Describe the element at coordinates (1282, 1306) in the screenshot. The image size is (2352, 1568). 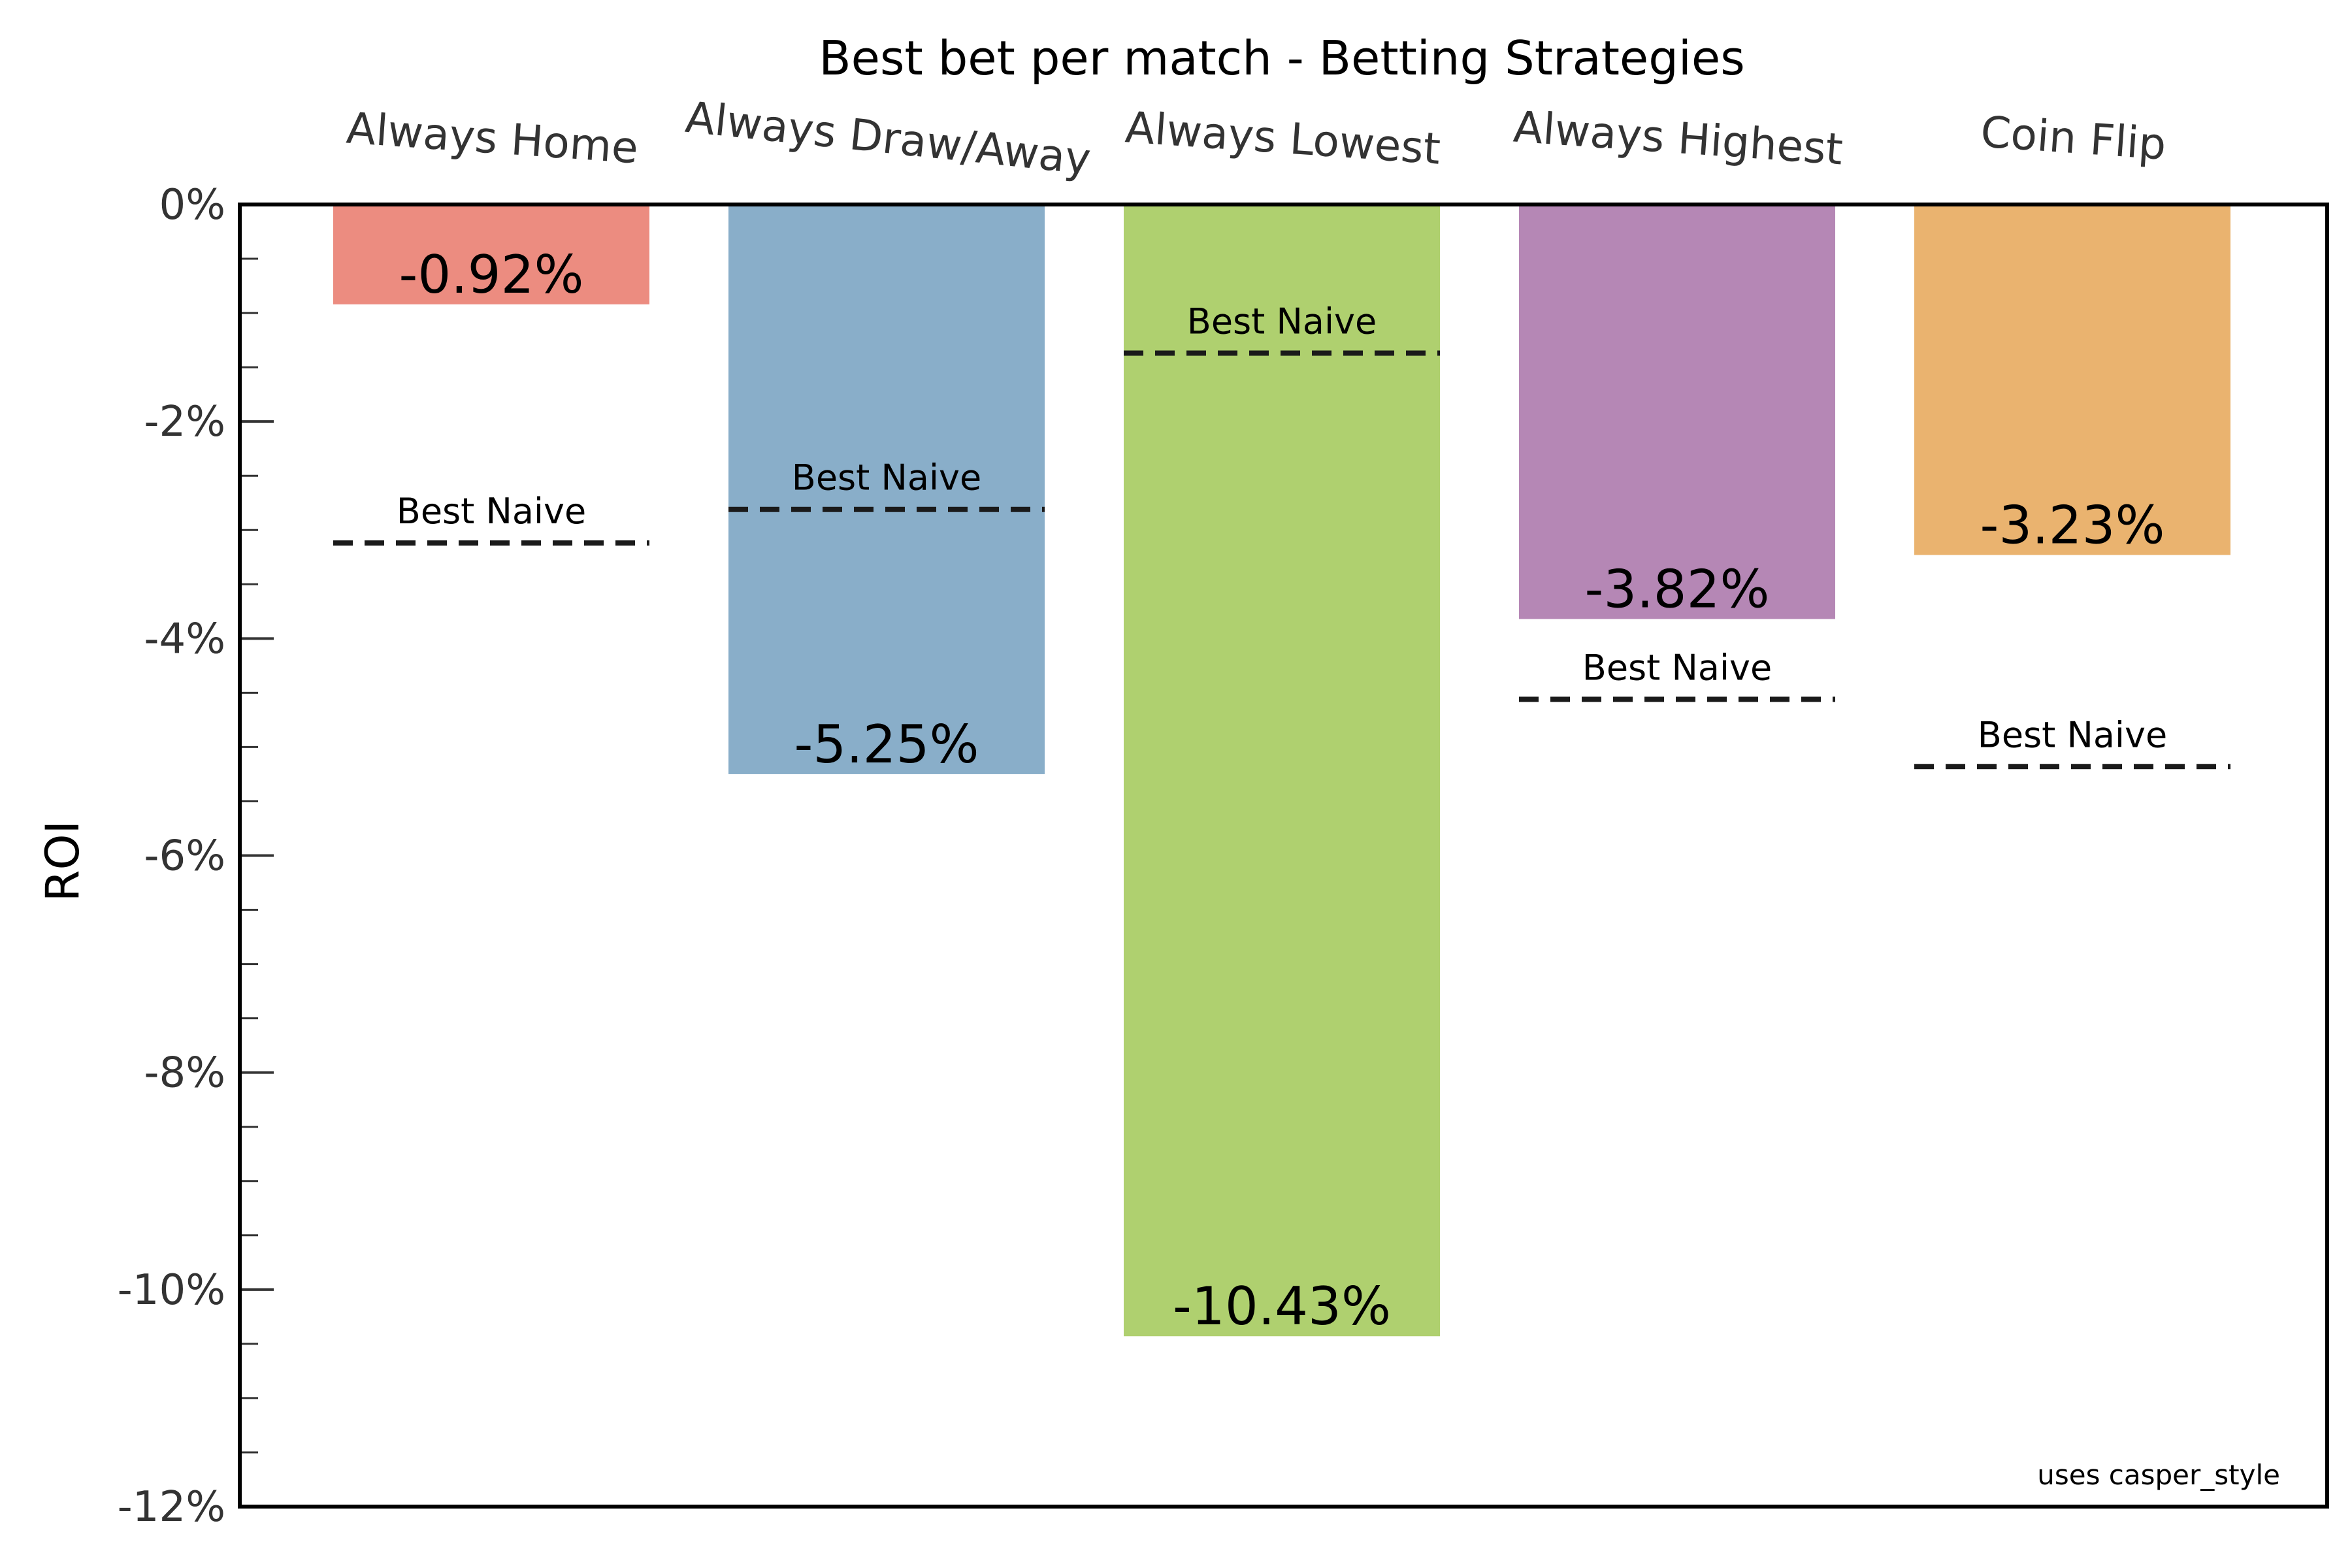
I see `bar-value-label: -10.43%` at that location.